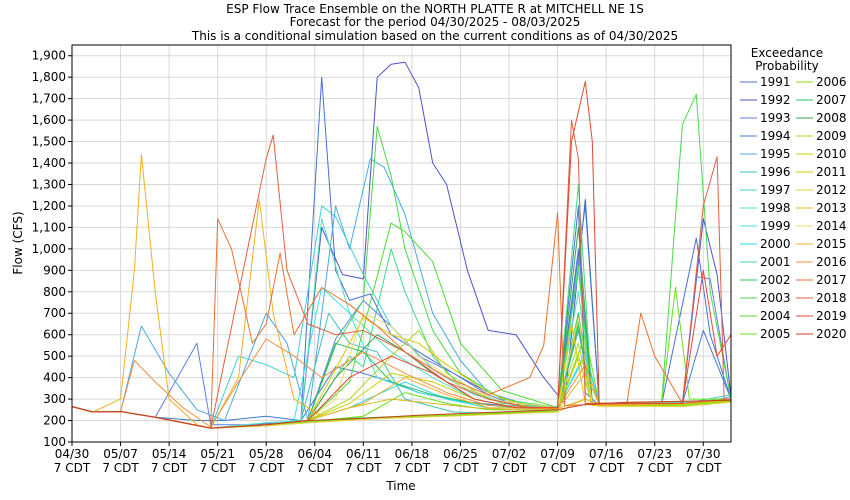 Image resolution: width=850 pixels, height=500 pixels. I want to click on y-tick-label: 1,700, so click(49, 99).